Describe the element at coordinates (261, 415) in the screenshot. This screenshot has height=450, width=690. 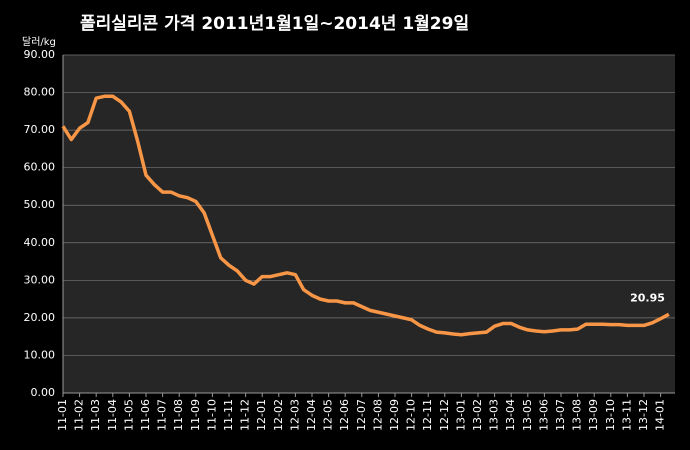
I see `x-tick-label: 12-01` at that location.